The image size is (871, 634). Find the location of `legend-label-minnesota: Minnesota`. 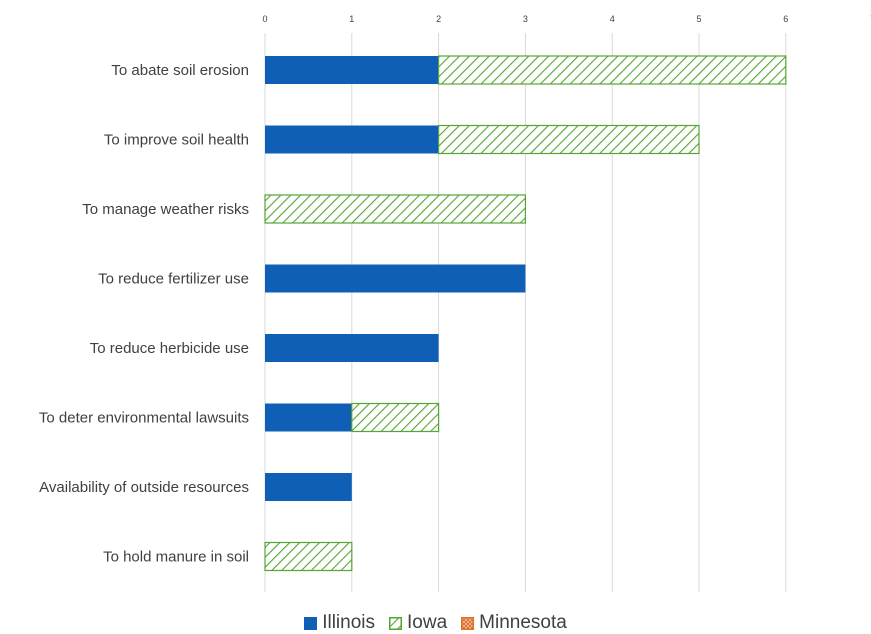

legend-label-minnesota: Minnesota is located at coordinates (523, 622).